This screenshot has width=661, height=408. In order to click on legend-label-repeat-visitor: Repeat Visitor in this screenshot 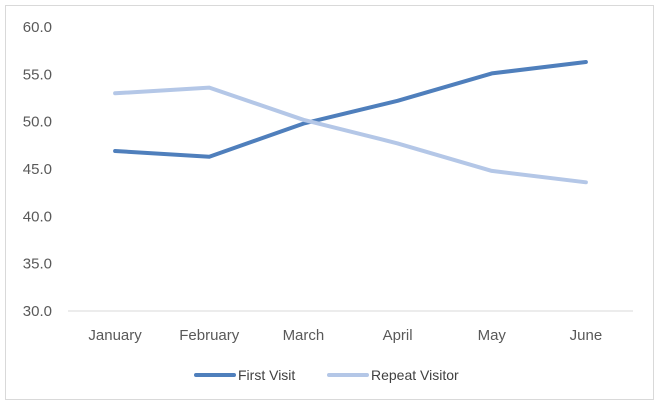, I will do `click(415, 375)`.